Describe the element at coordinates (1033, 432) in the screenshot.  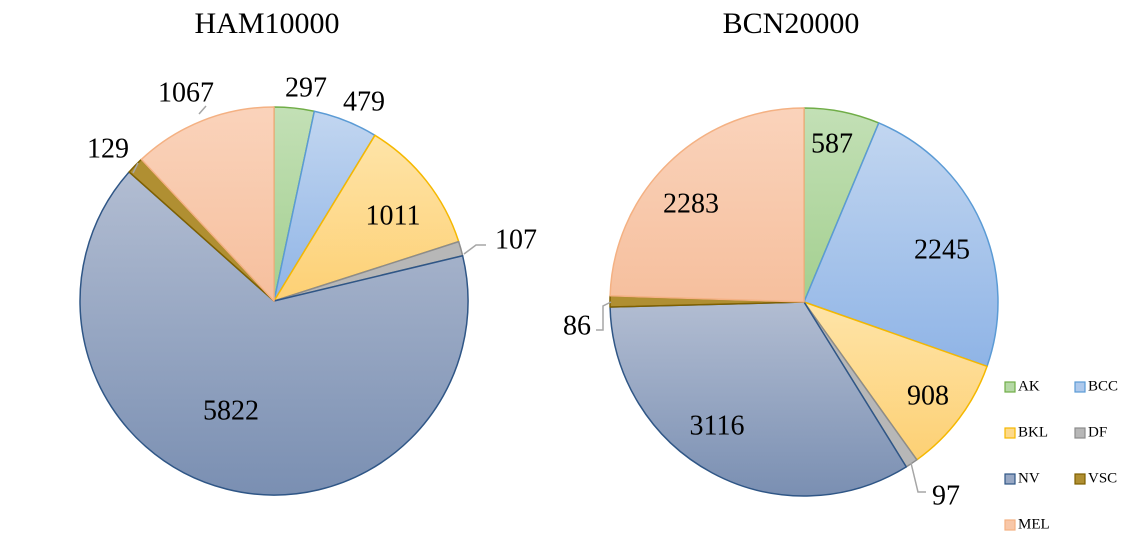
I see `legend-label-bkl: BKL` at that location.